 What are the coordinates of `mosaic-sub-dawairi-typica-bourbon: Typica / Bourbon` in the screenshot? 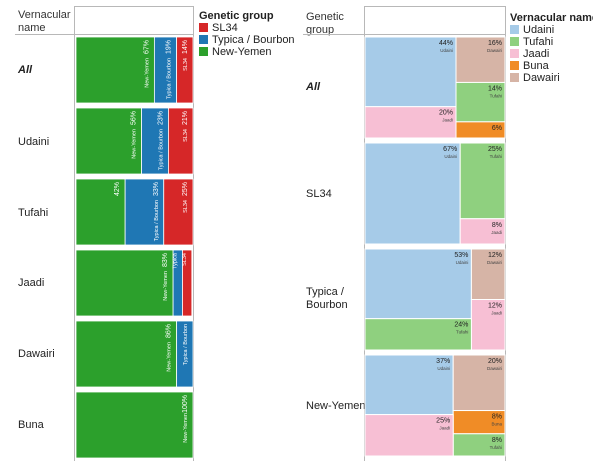 It's located at (186, 344).